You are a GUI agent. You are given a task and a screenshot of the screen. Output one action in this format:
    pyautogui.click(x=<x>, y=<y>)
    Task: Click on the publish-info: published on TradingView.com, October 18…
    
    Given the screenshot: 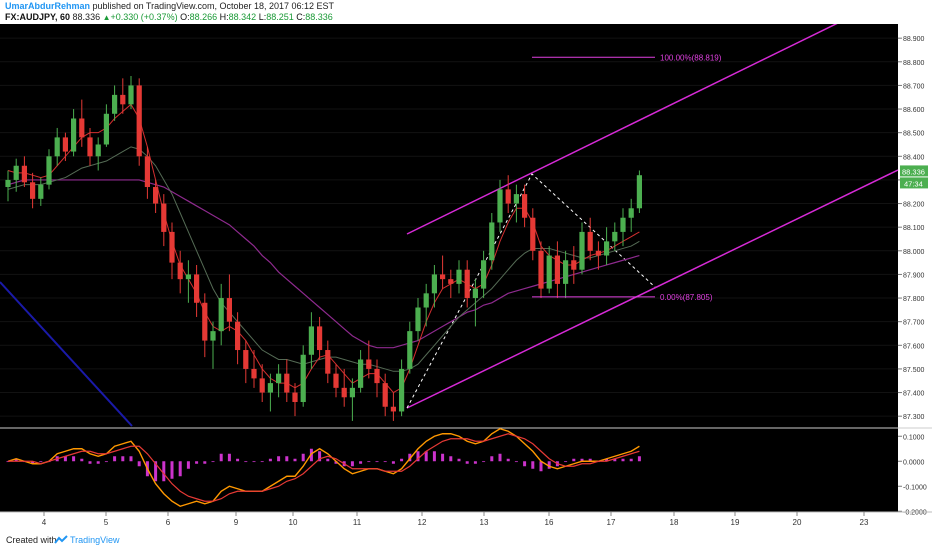 What is the action you would take?
    pyautogui.click(x=213, y=6)
    